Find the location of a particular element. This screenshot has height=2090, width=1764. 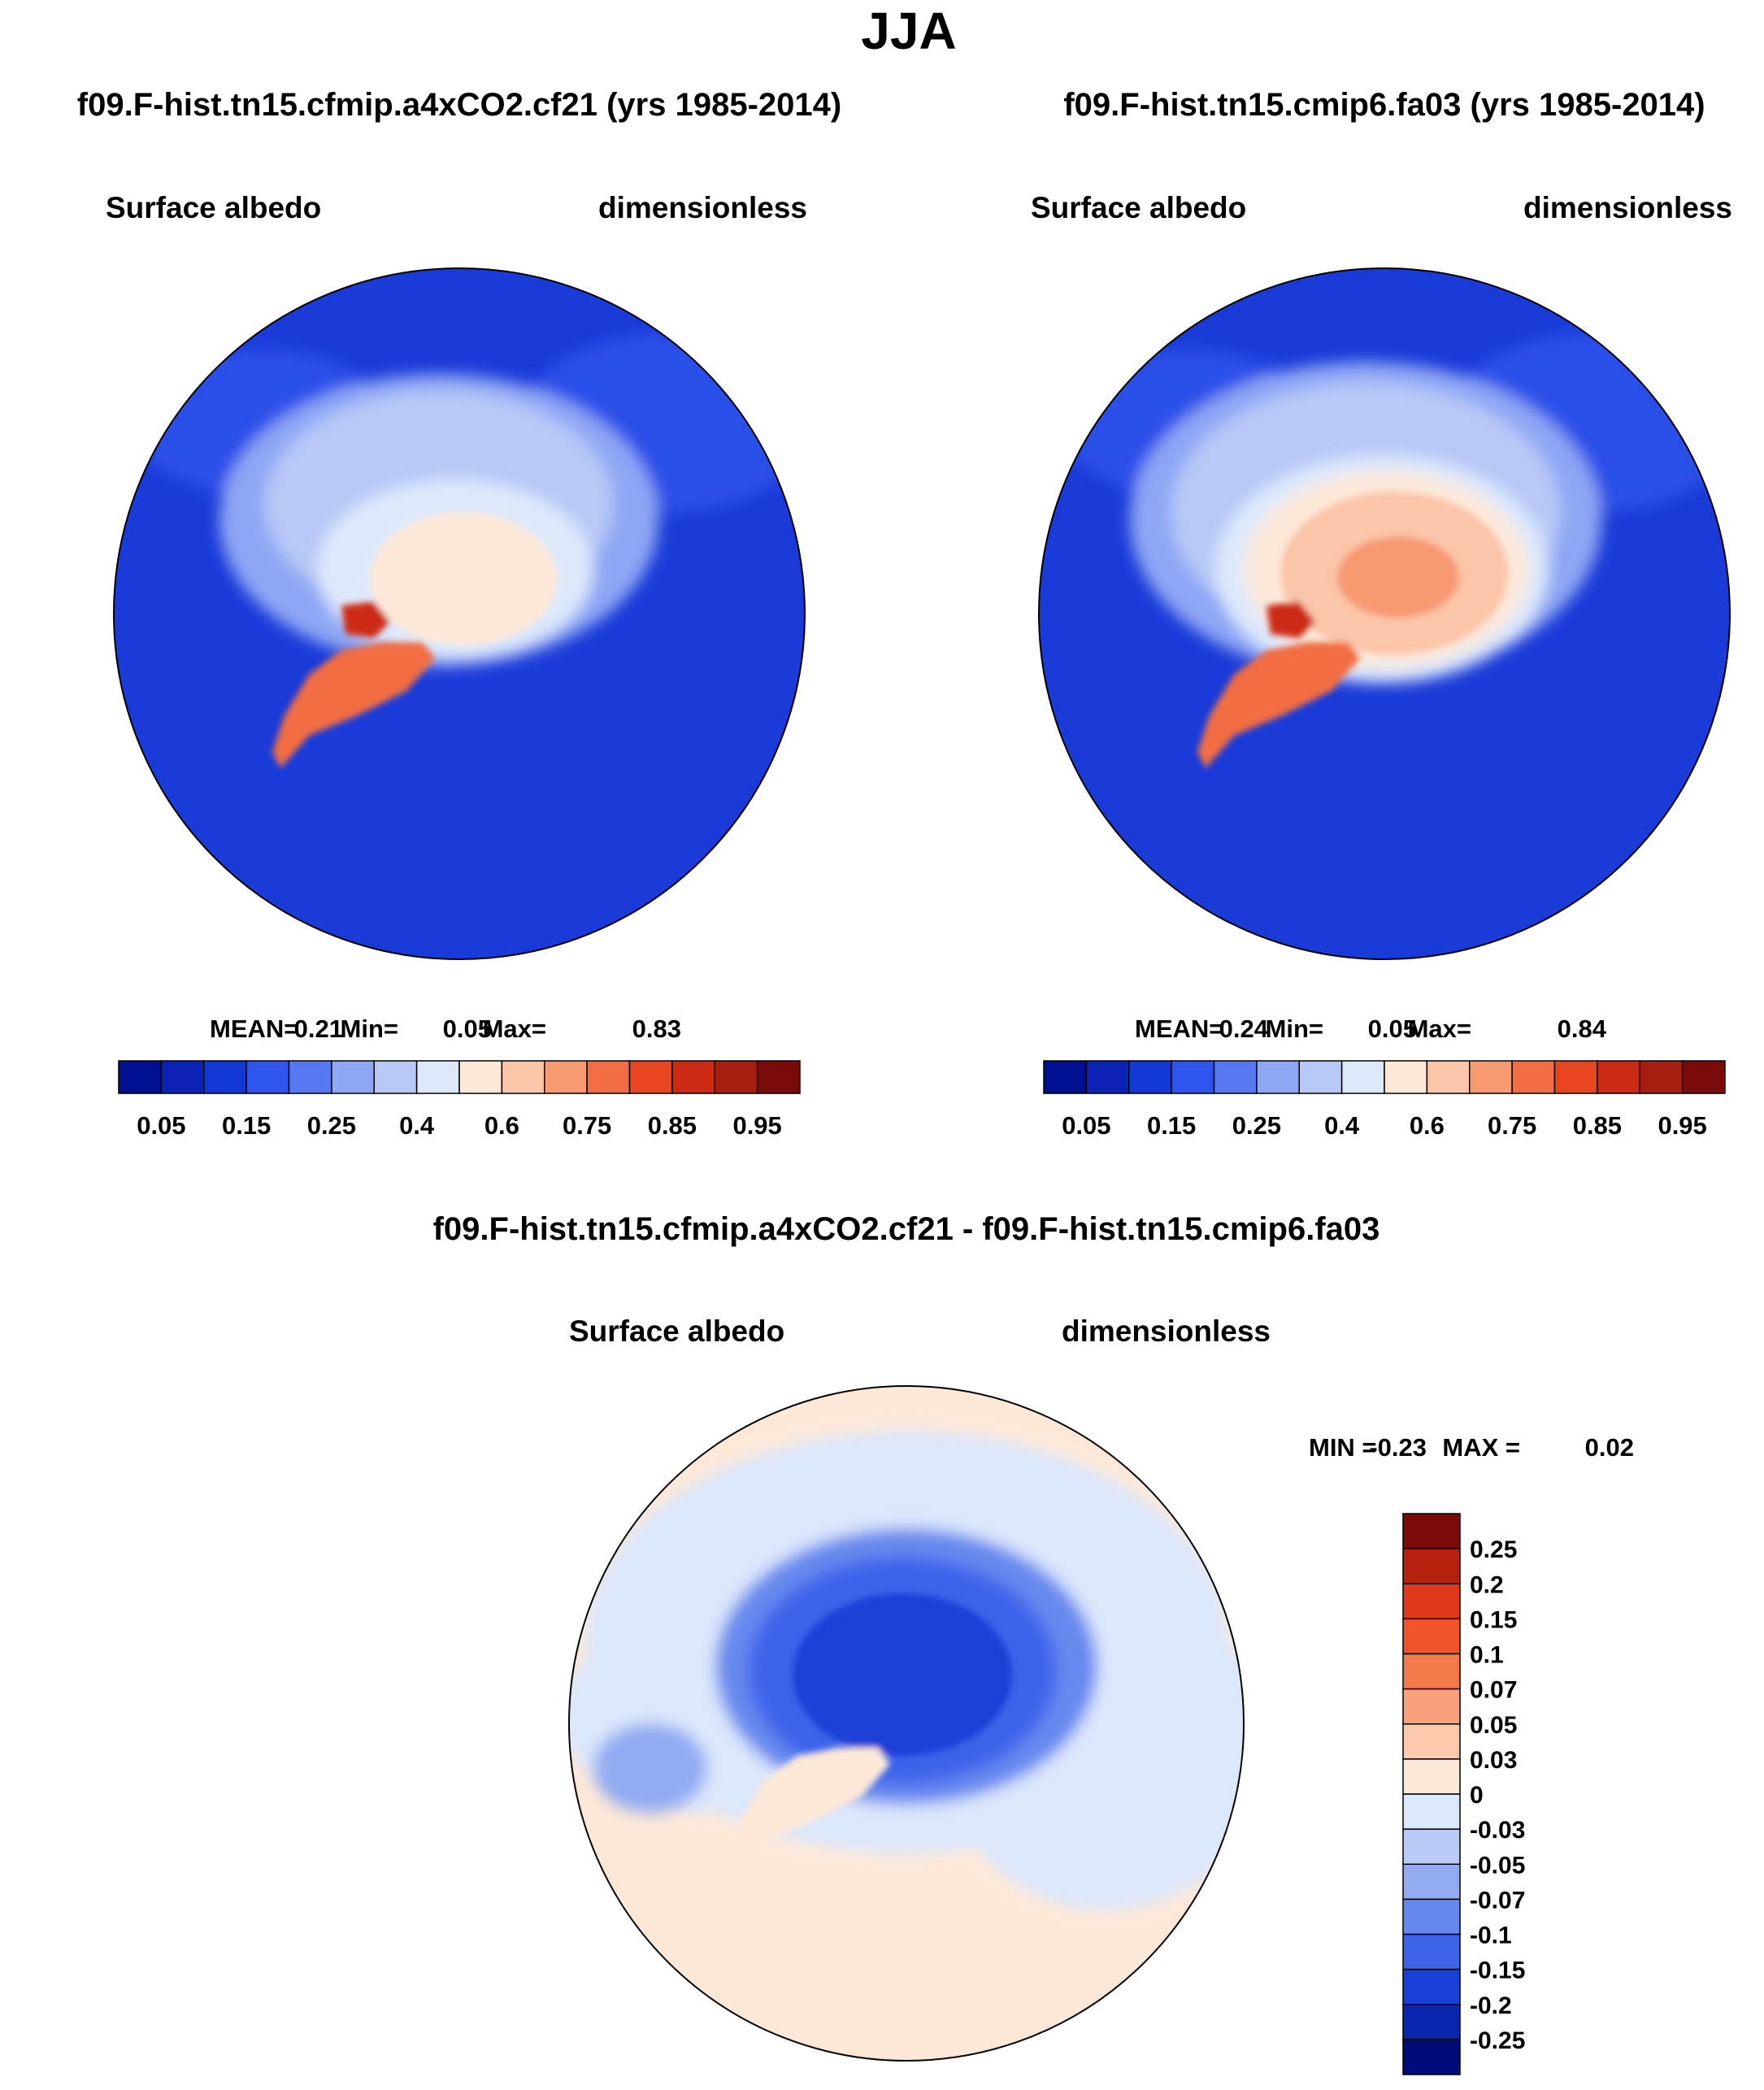

max-value: 0.84 is located at coordinates (1582, 1029).